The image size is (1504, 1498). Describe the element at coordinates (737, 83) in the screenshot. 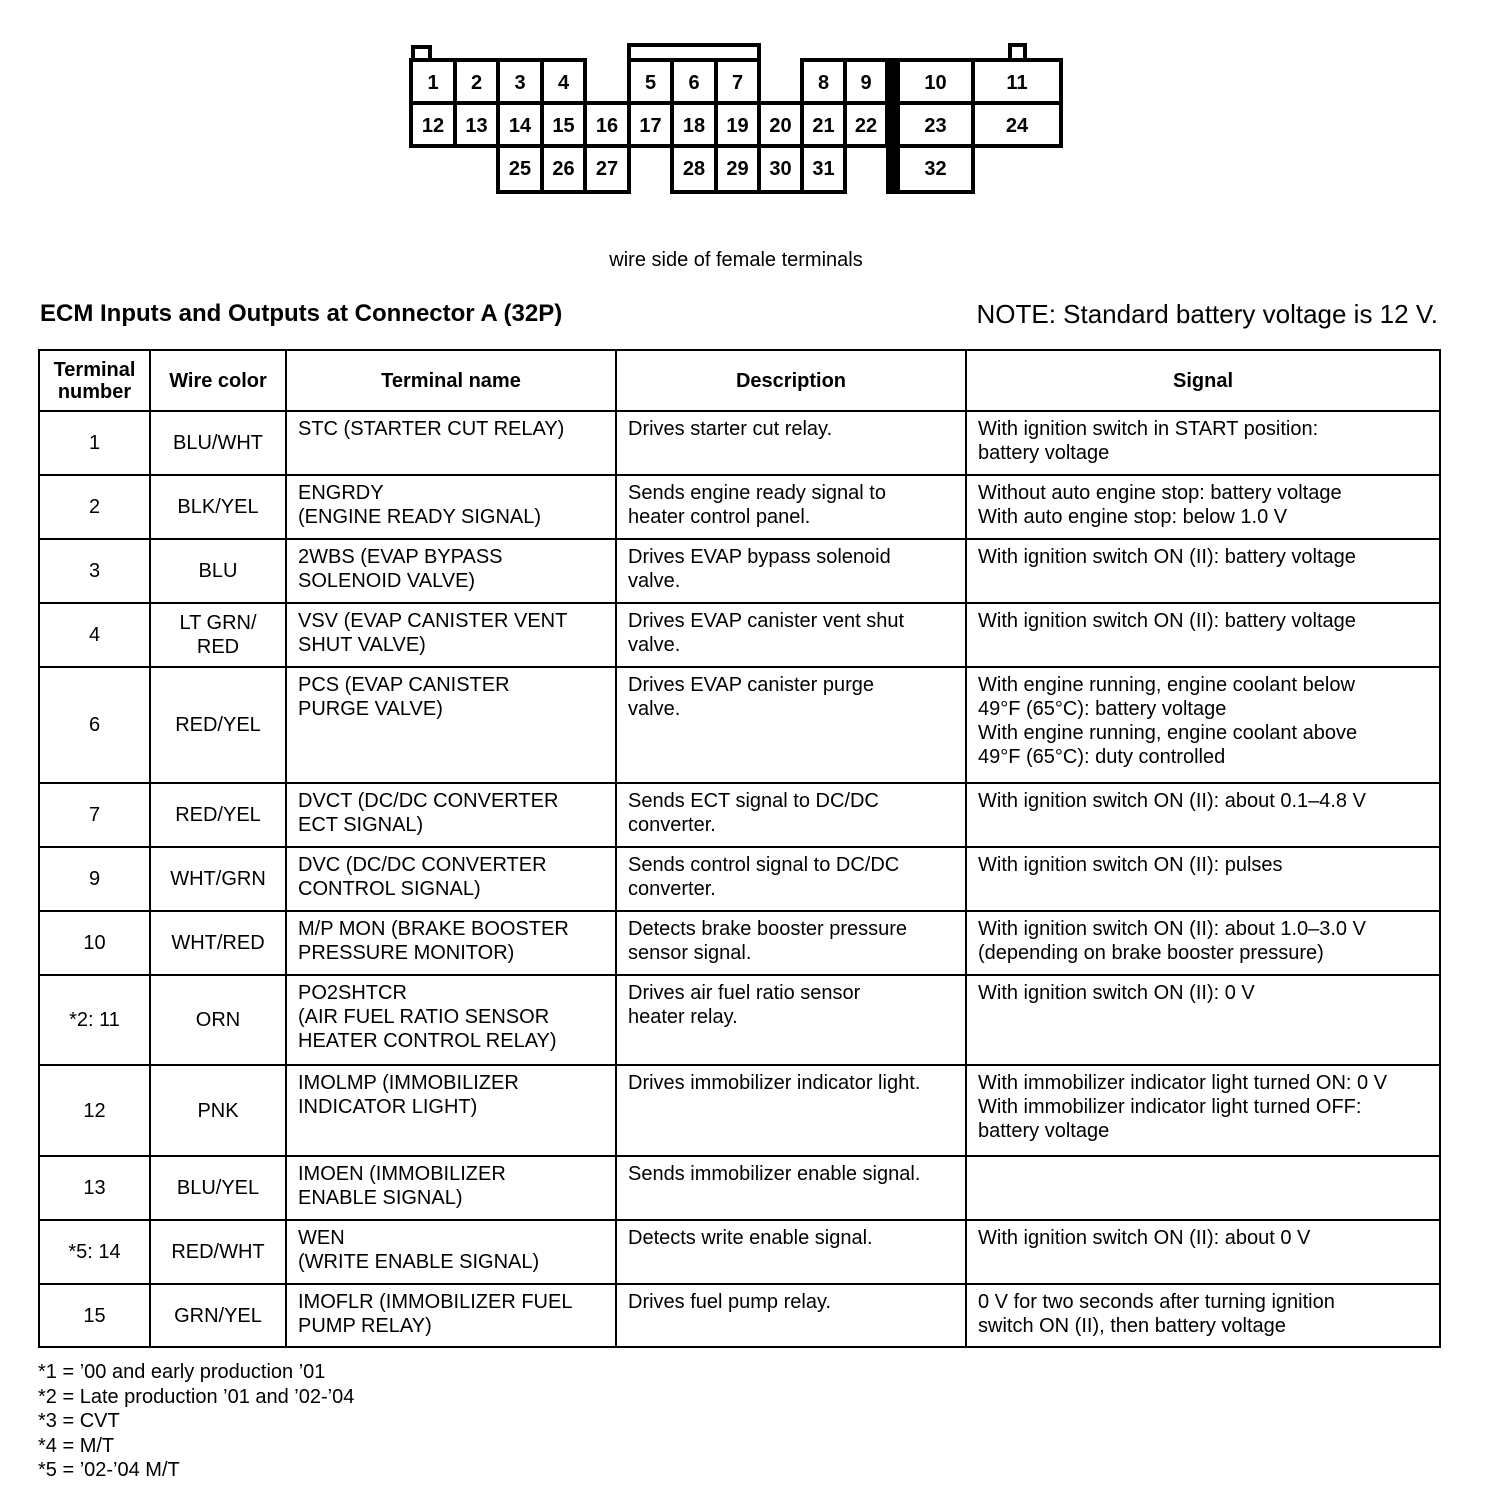

I see `terminal-number: 7` at that location.